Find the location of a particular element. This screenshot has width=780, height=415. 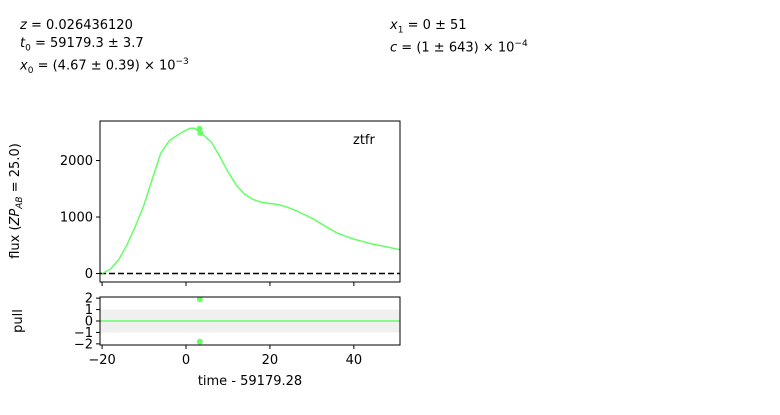

param-c: c = (1 ± 643) × 10−4 is located at coordinates (459, 47).